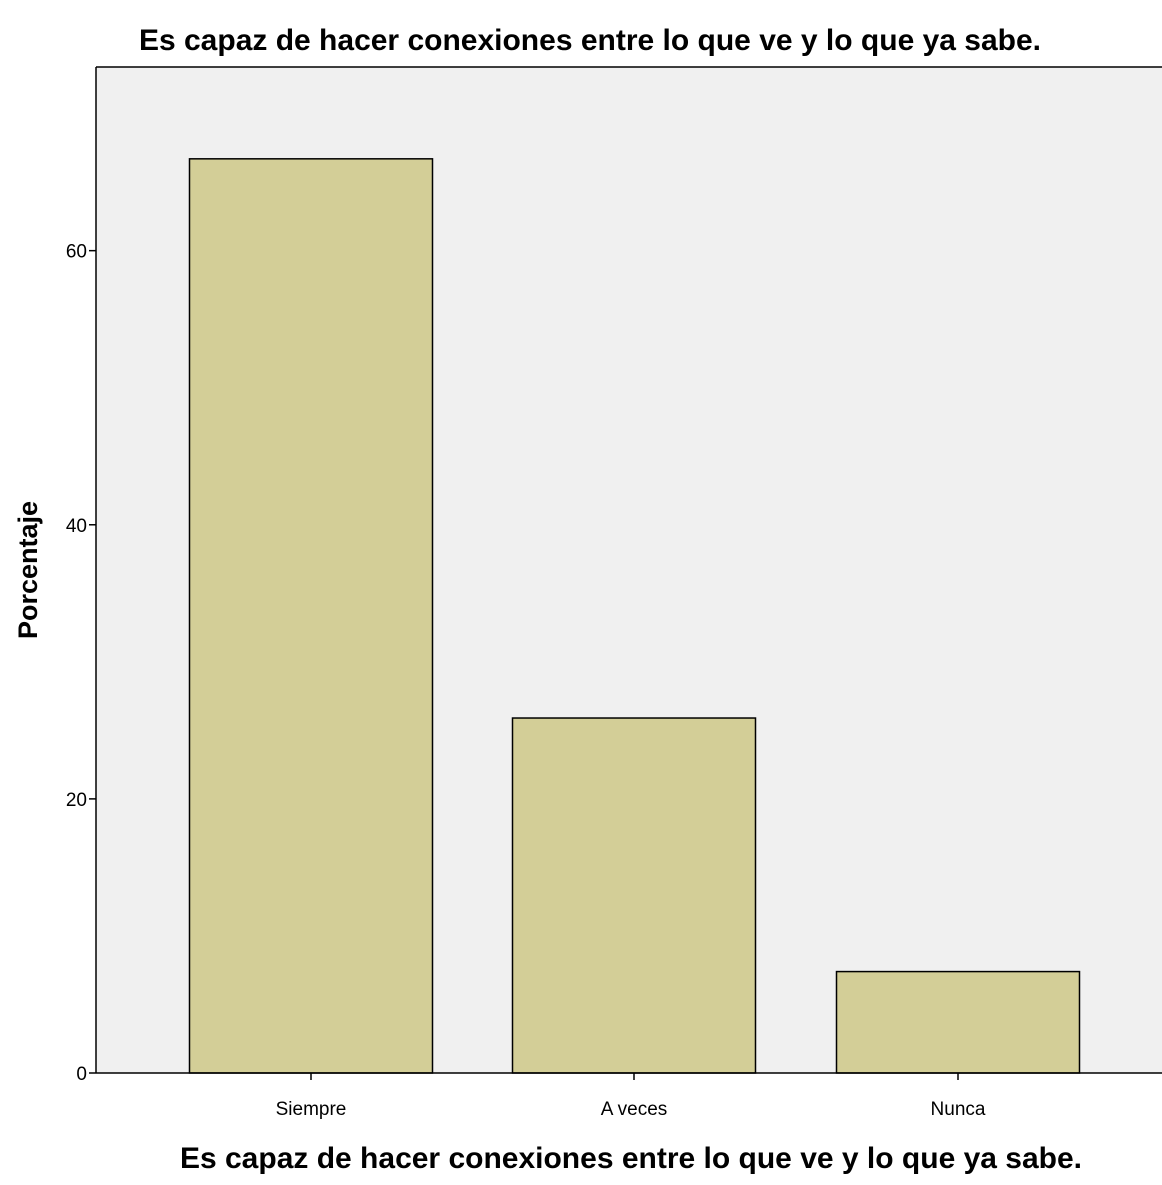  I want to click on y-axis-title: Porcentaje, so click(28, 570).